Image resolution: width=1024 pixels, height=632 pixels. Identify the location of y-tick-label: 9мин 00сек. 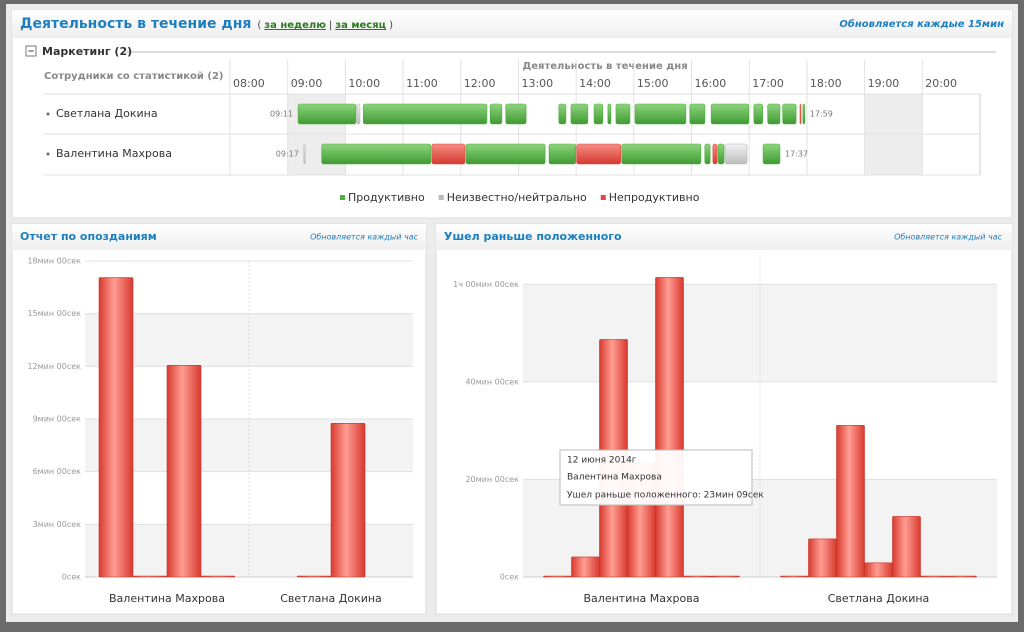
(57, 419).